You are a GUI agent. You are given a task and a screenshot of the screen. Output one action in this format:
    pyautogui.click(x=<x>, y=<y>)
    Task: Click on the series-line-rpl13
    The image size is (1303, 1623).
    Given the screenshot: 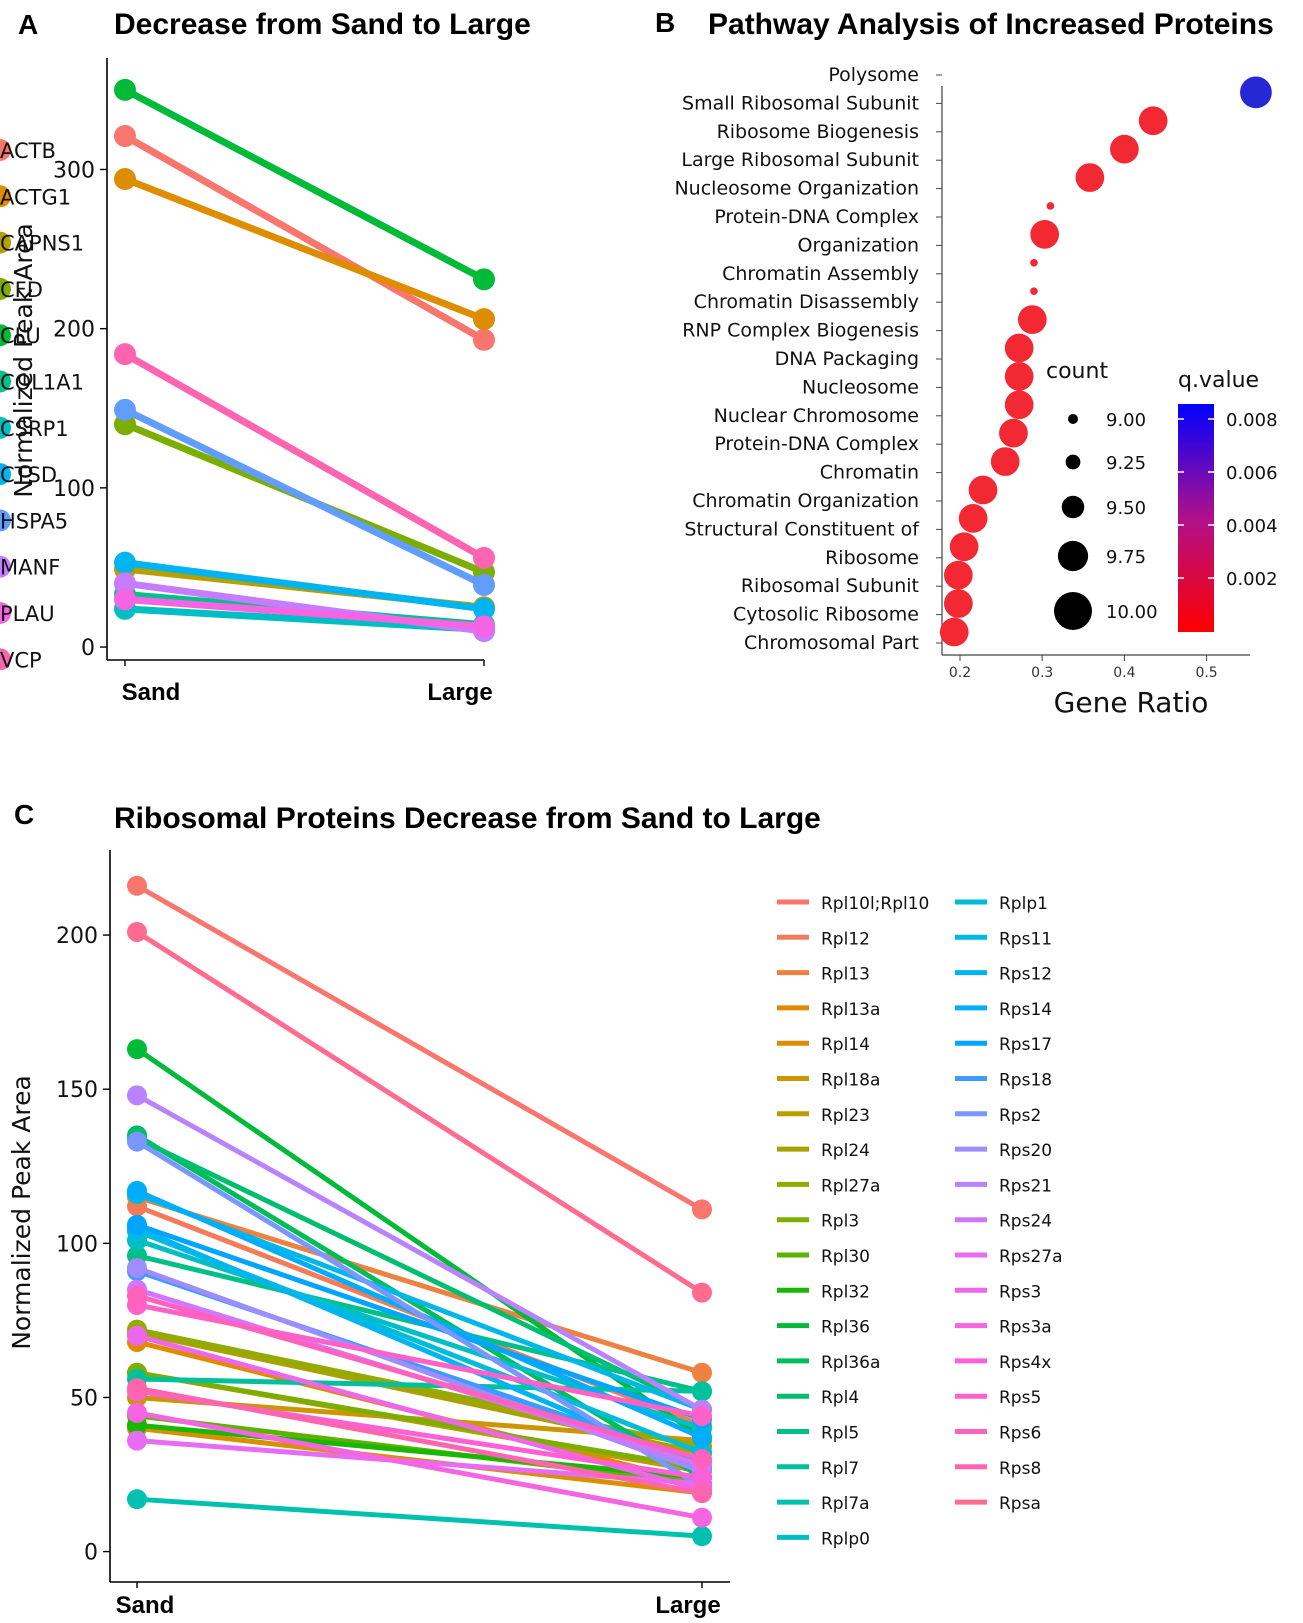 What is the action you would take?
    pyautogui.click(x=419, y=1285)
    